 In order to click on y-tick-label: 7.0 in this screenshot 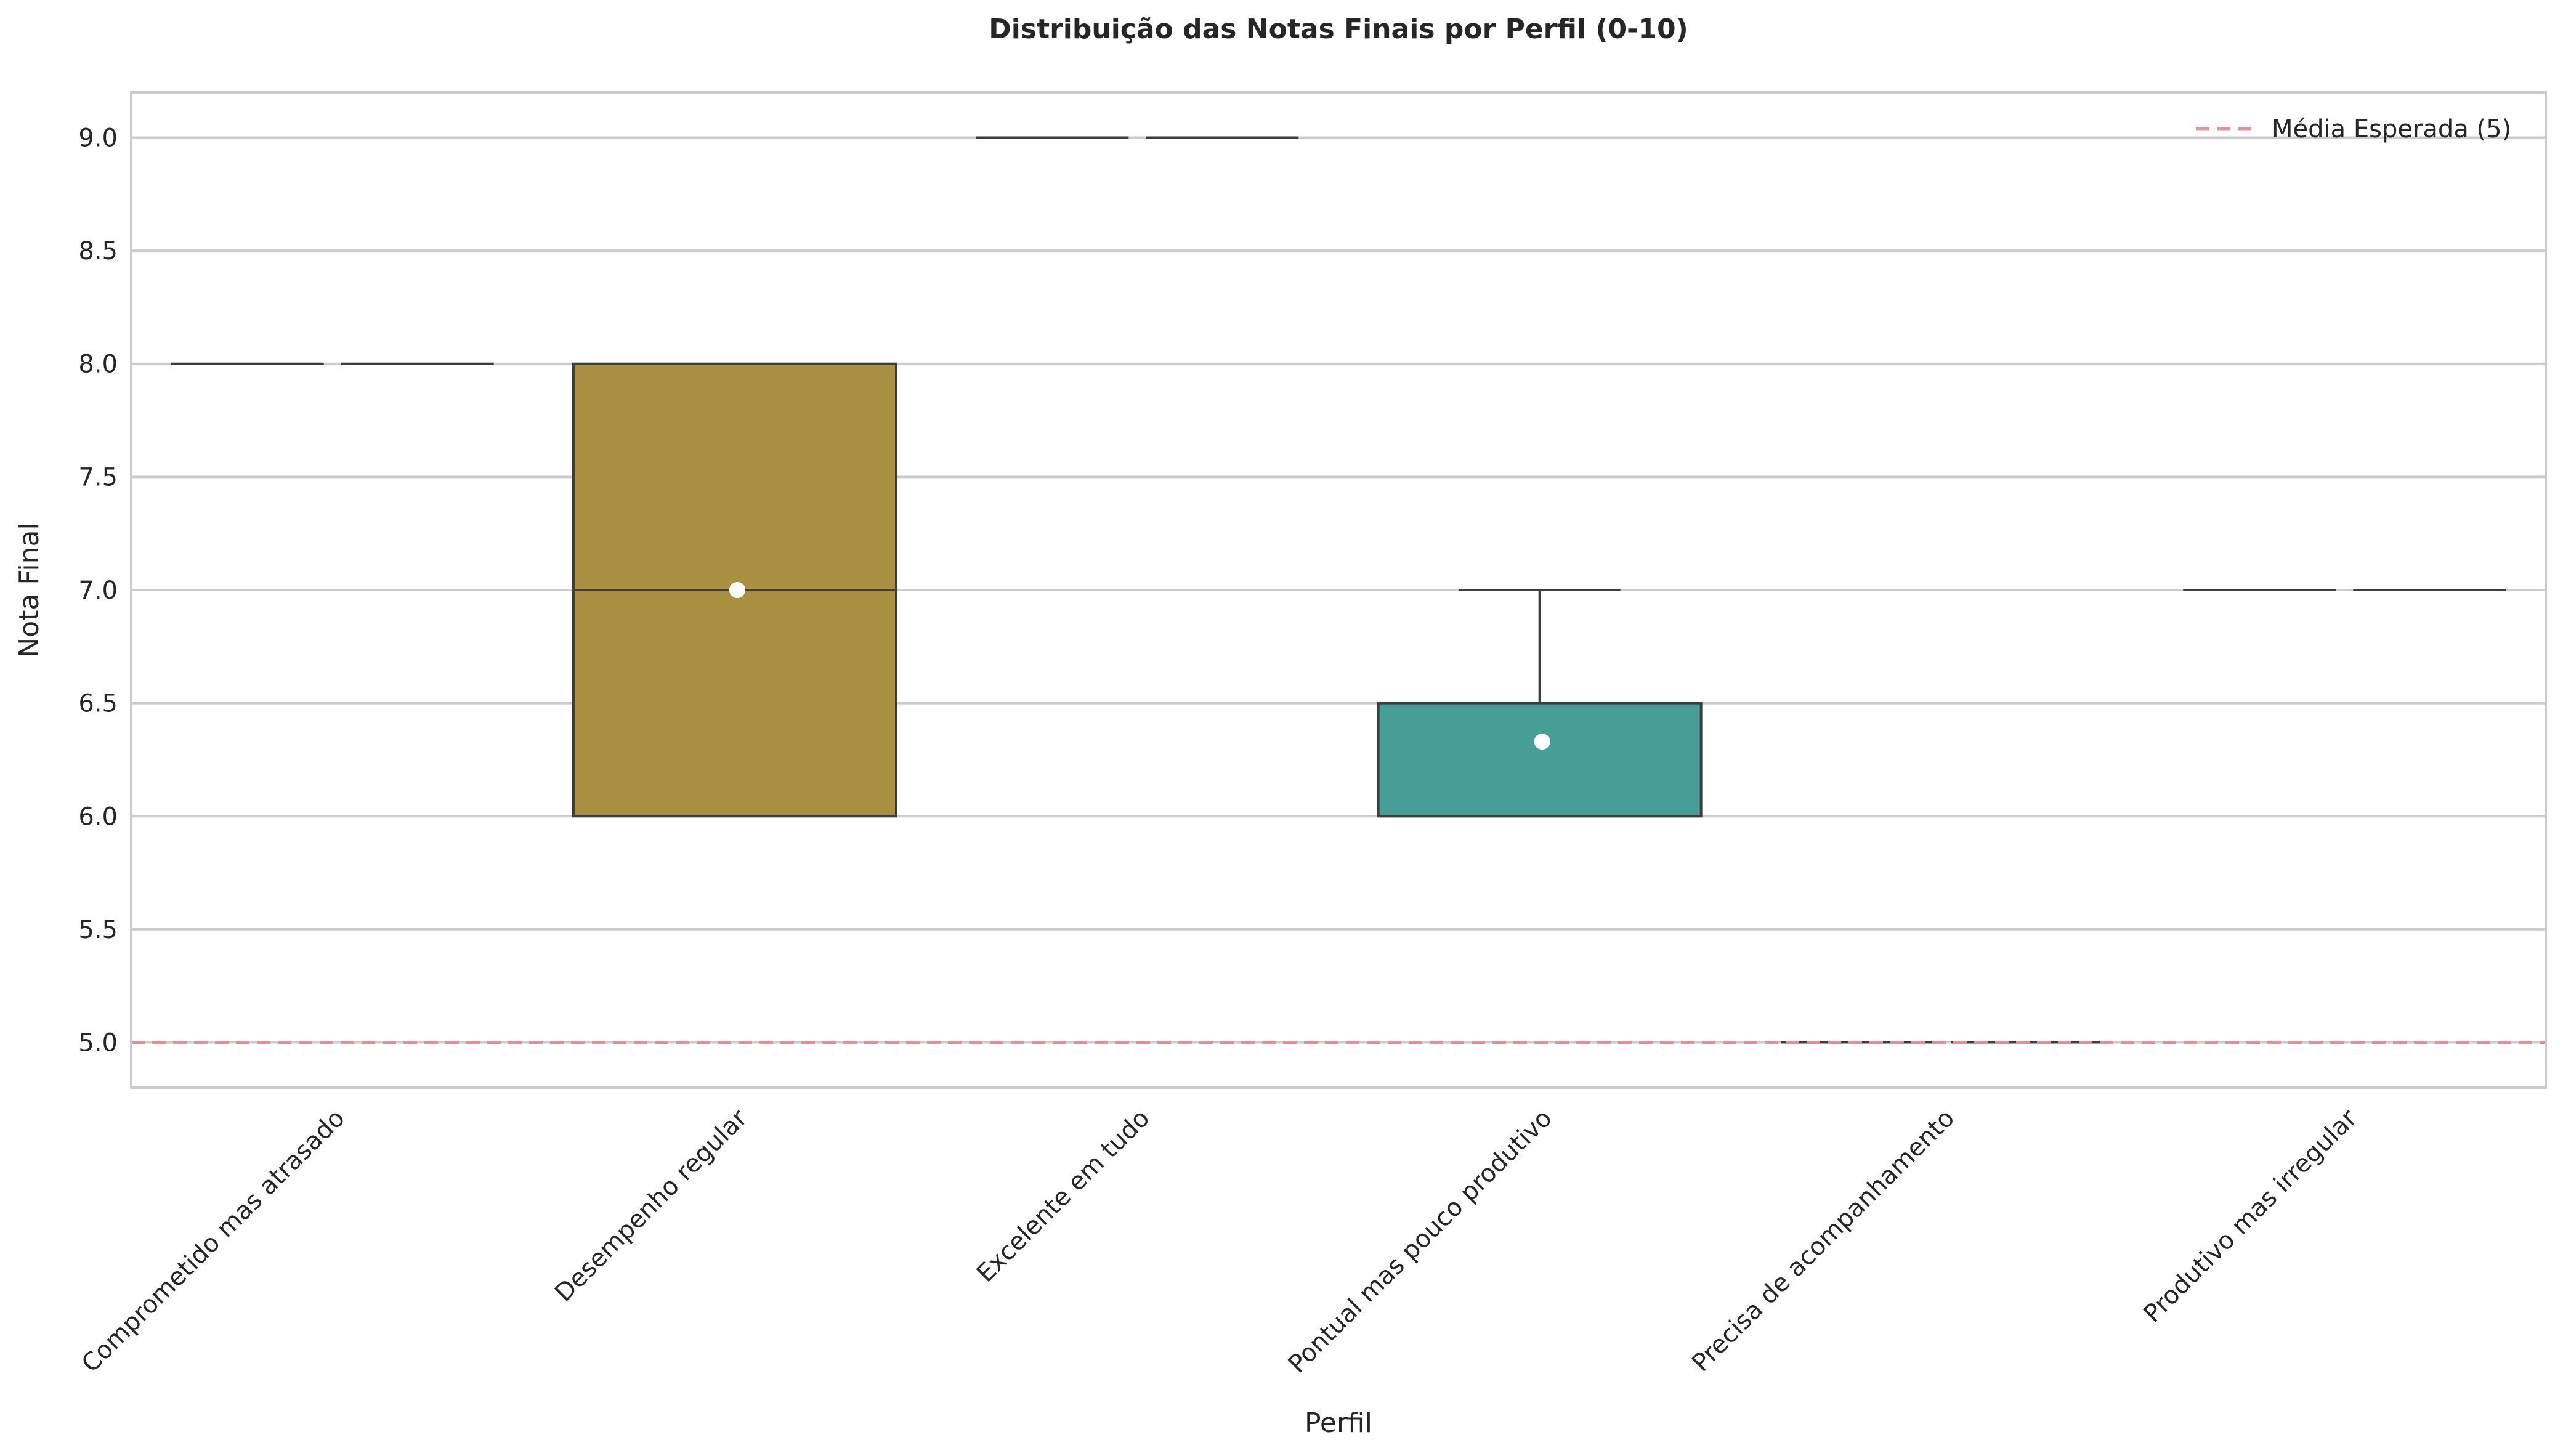, I will do `click(98, 590)`.